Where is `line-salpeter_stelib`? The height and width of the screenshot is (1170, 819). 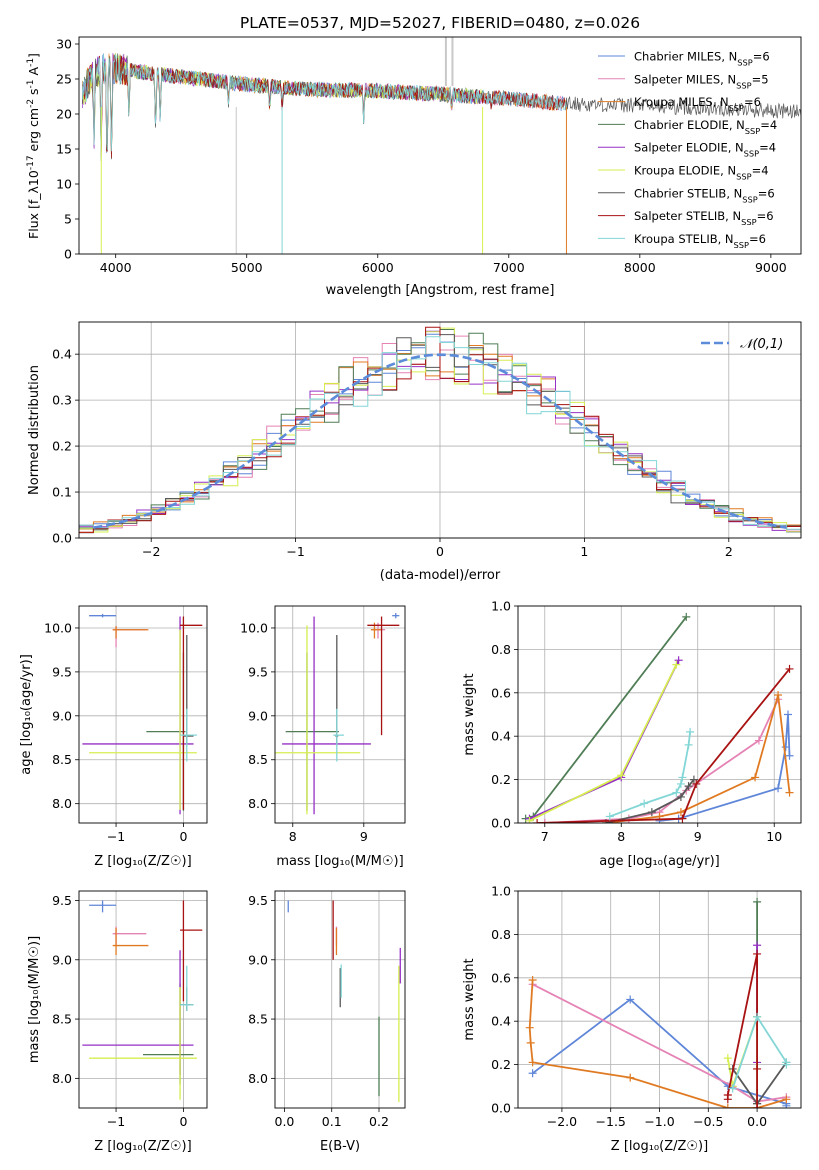 line-salpeter_stelib is located at coordinates (664, 745).